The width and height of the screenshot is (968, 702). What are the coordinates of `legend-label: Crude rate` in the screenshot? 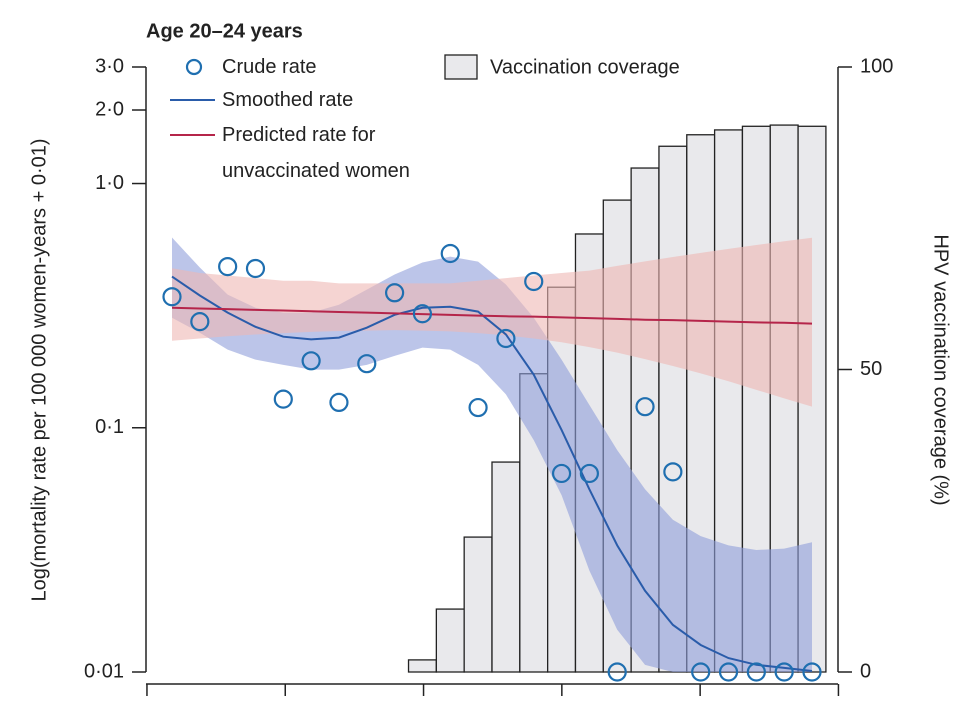 It's located at (269, 67).